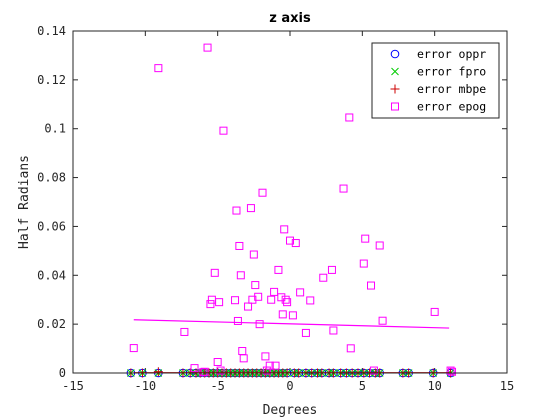 The height and width of the screenshot is (420, 560). I want to click on x-axis-label: Degrees, so click(290, 410).